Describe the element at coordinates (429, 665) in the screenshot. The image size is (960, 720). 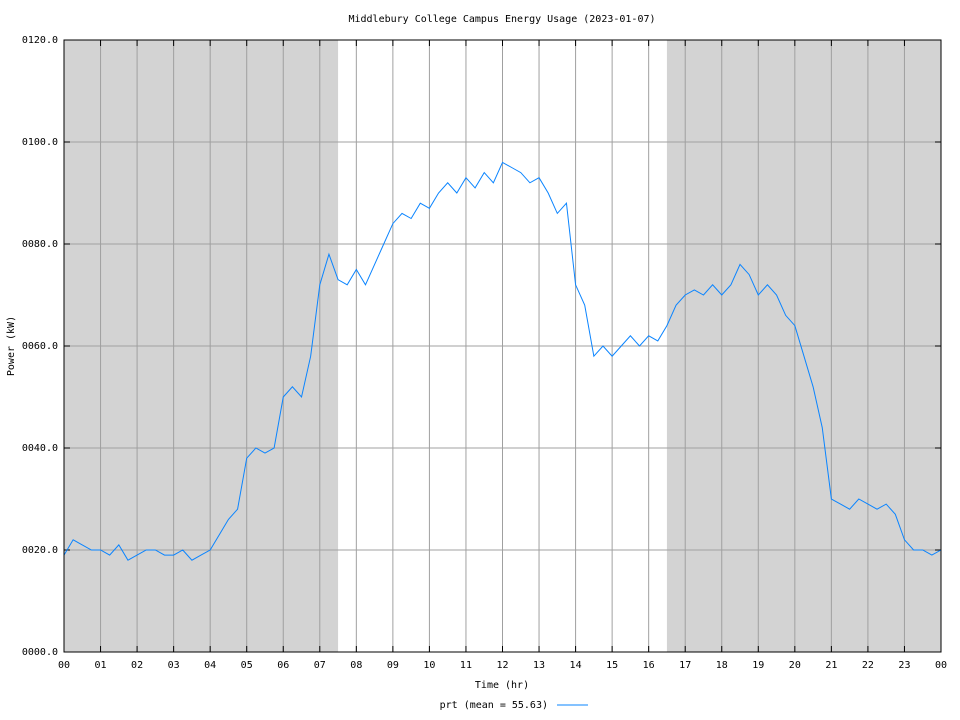
I see `x-tick-label: 10` at that location.